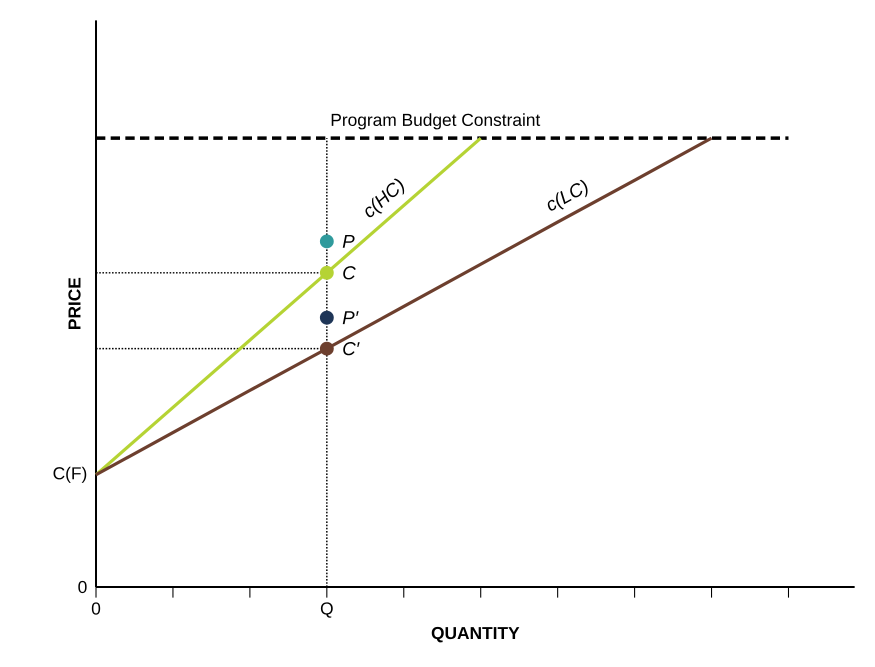 The image size is (875, 667). What do you see at coordinates (568, 195) in the screenshot?
I see `text: c(LC)` at bounding box center [568, 195].